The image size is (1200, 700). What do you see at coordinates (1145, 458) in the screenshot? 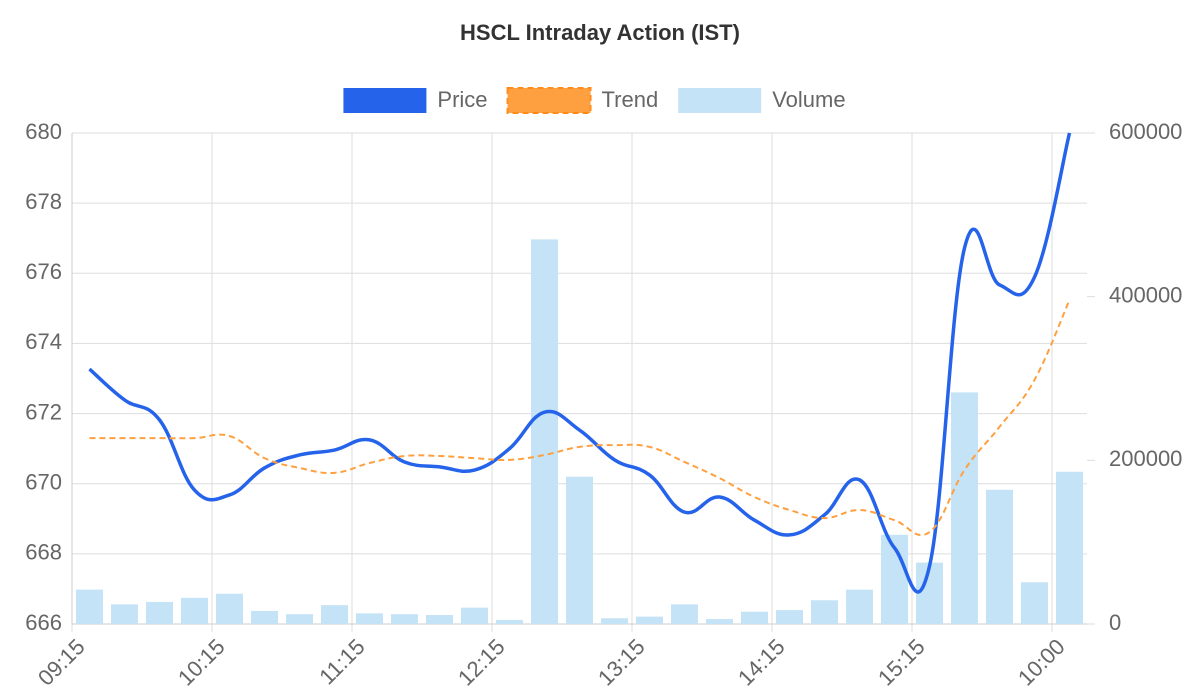
I see `y2-tick-label: 200000` at bounding box center [1145, 458].